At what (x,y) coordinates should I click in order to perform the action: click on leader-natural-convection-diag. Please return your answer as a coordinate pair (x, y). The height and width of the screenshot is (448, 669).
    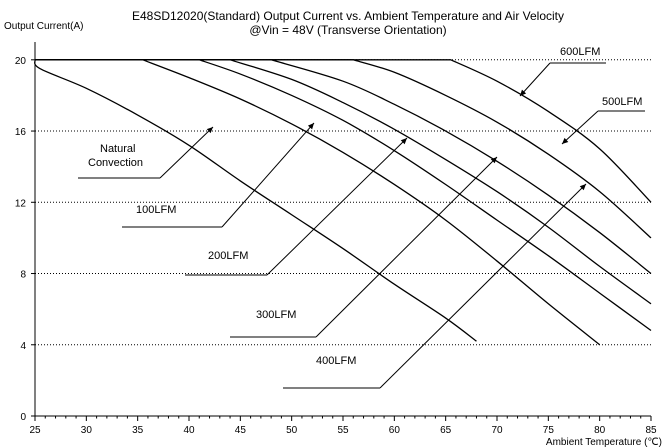
    Looking at the image, I should click on (186, 152).